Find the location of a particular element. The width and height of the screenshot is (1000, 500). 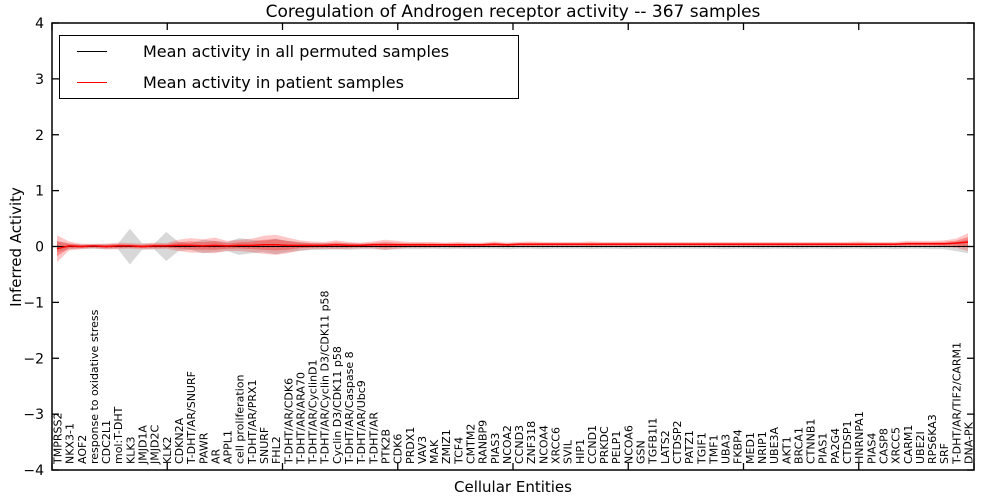

x-tick-label: TGIF1 is located at coordinates (701, 448).